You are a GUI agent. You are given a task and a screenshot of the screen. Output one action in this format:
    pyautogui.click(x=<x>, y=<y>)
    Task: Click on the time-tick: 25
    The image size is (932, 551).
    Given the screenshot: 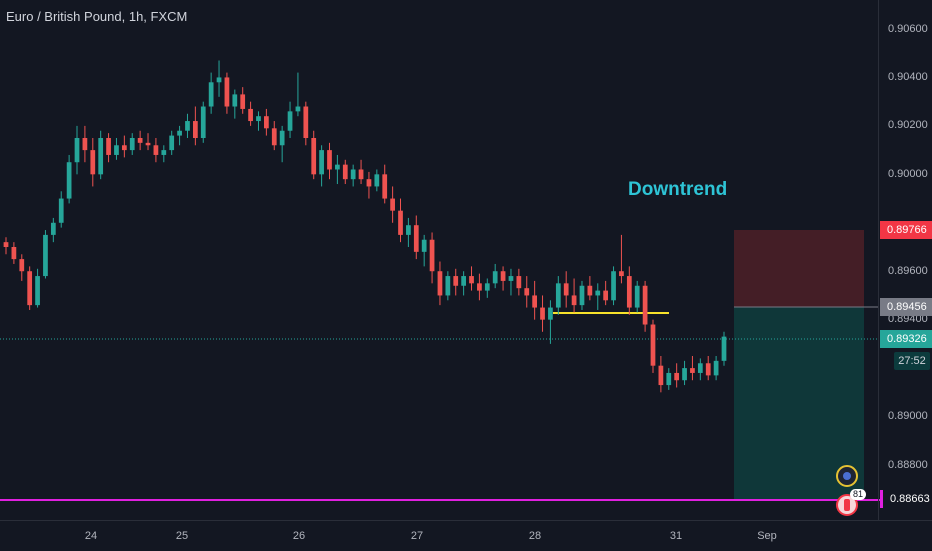 What is the action you would take?
    pyautogui.click(x=182, y=536)
    